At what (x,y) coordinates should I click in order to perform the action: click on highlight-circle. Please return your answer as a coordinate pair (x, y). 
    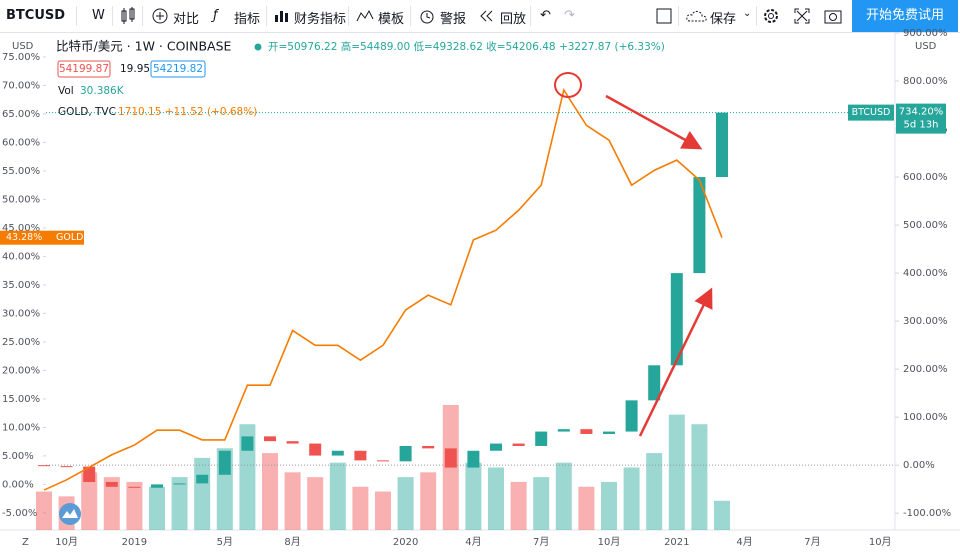
    Looking at the image, I should click on (568, 85).